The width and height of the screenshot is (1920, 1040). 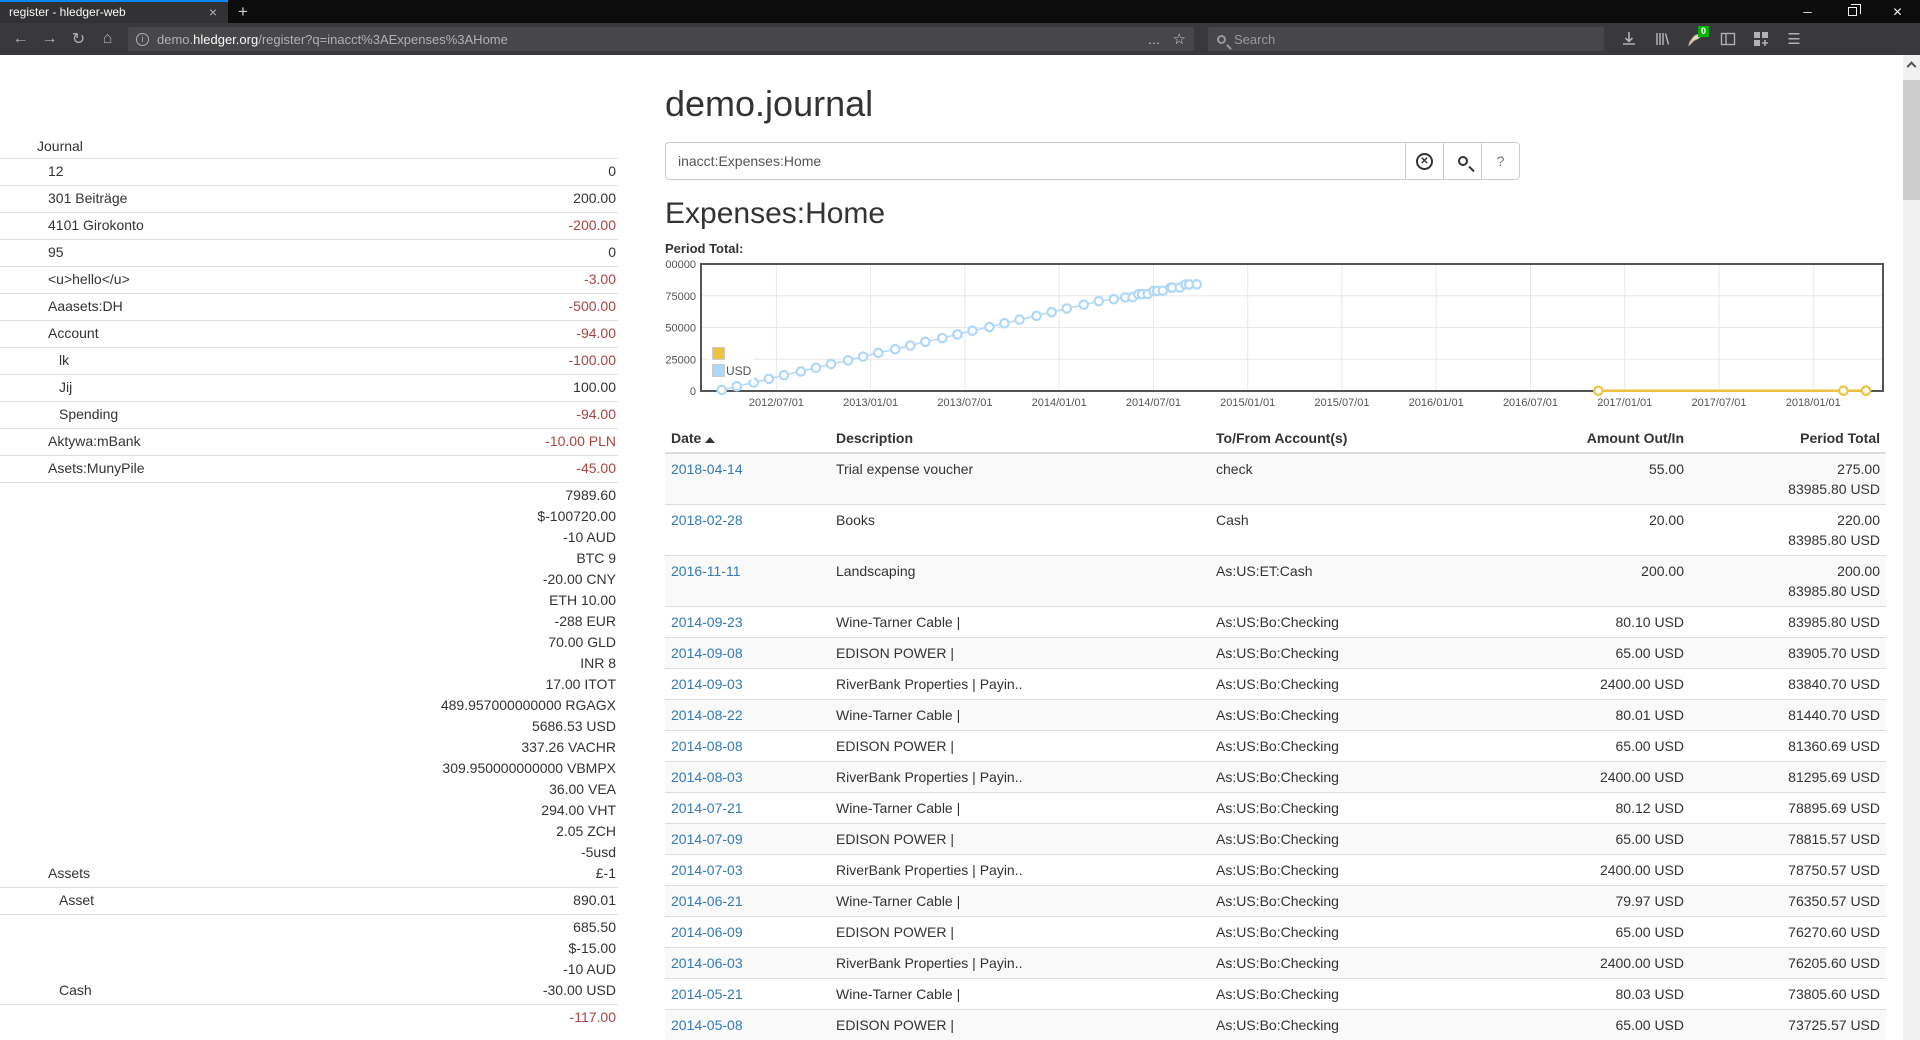 I want to click on back-button: ←, so click(x=20, y=38).